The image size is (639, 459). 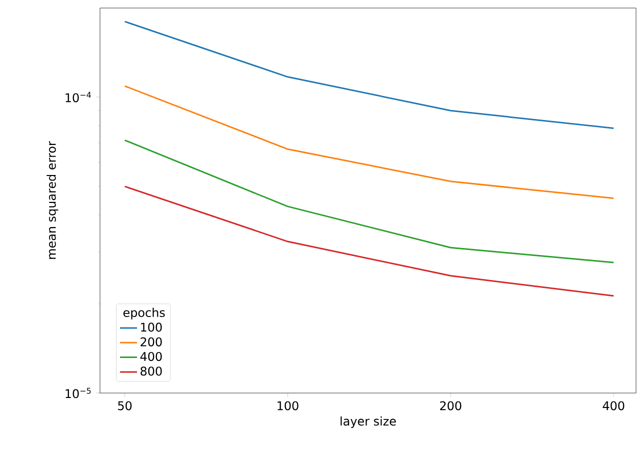 What do you see at coordinates (78, 97) in the screenshot?
I see `y-tick-label: 10$^{−4}$` at bounding box center [78, 97].